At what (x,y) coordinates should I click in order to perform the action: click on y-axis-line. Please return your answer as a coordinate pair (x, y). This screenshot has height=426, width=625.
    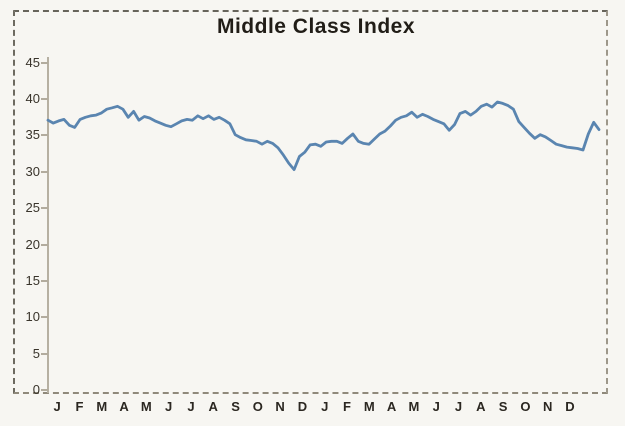
    Looking at the image, I should click on (48, 225).